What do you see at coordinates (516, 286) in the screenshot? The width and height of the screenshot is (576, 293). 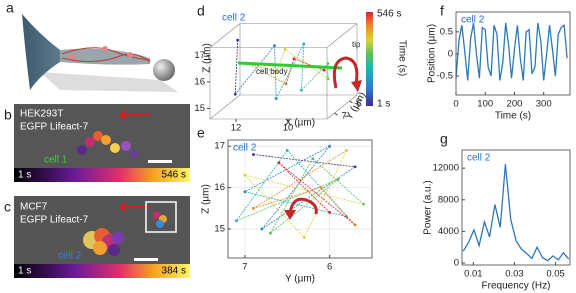 I see `x-axis-label: Frequency (Hz)` at bounding box center [516, 286].